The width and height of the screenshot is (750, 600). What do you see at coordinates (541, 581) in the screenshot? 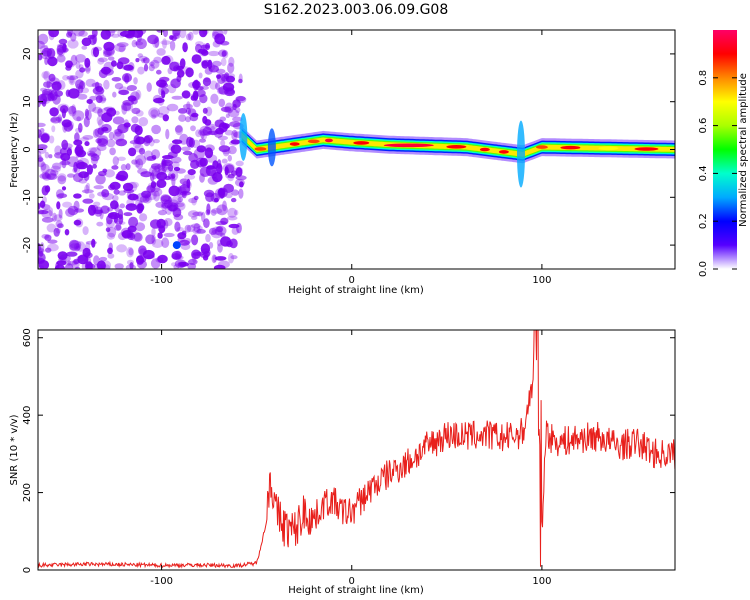
I see `snr-x-tick-label: 100` at bounding box center [541, 581].